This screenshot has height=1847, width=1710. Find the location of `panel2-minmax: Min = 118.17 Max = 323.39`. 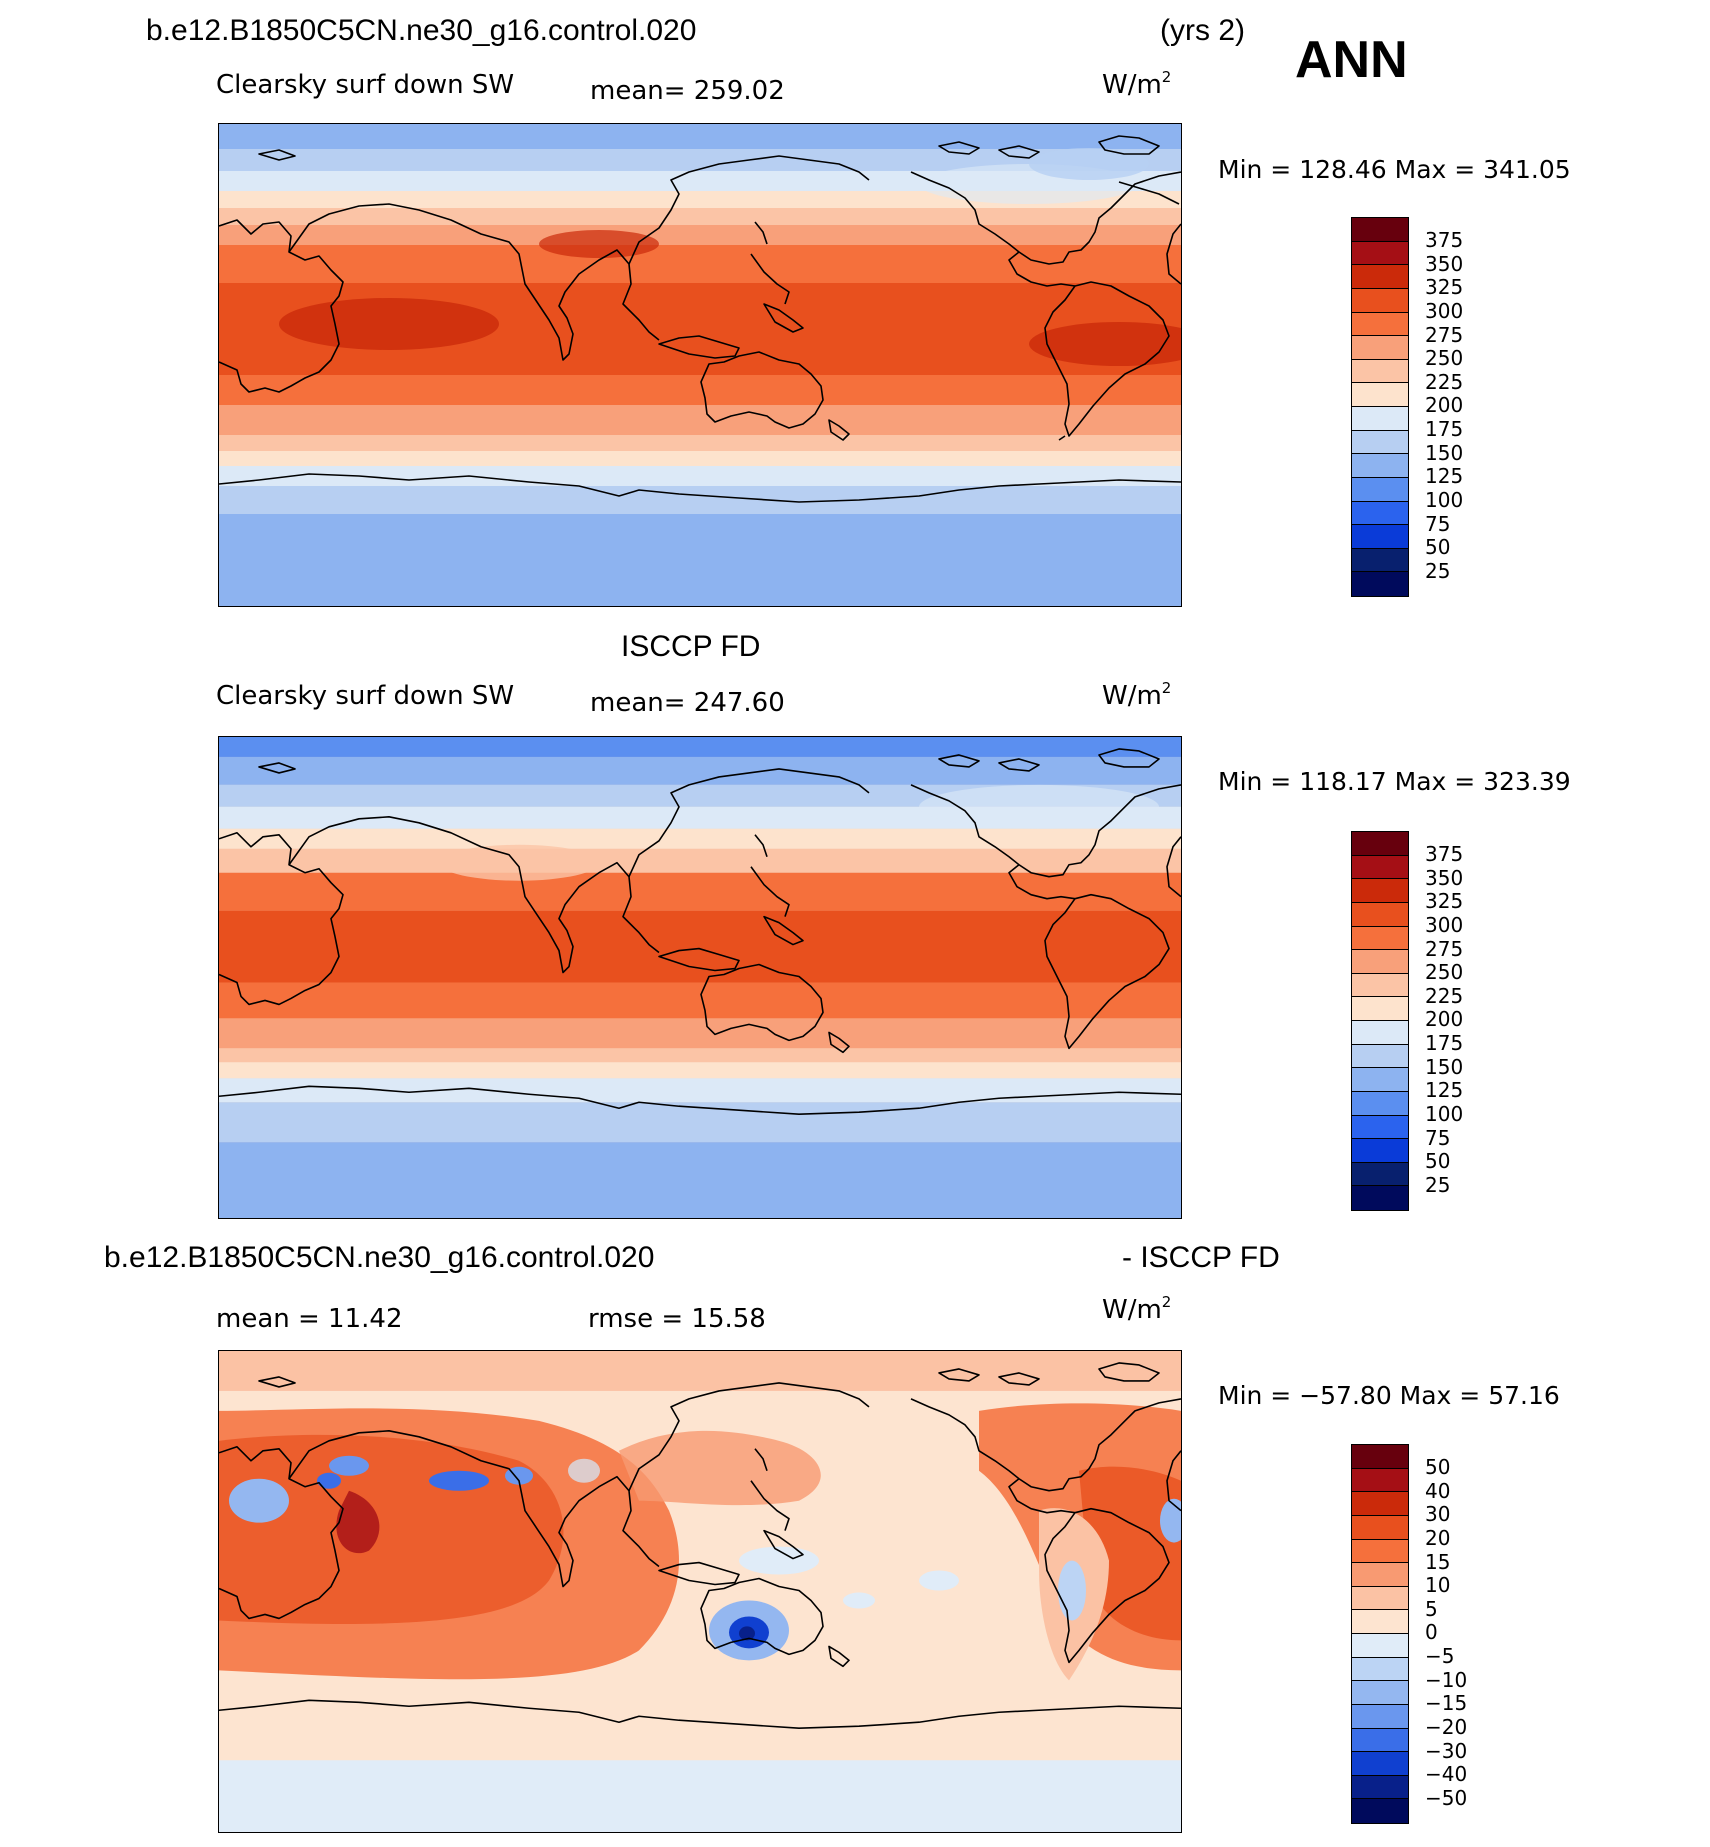

panel2-minmax: Min = 118.17 Max = 323.39 is located at coordinates (1394, 781).